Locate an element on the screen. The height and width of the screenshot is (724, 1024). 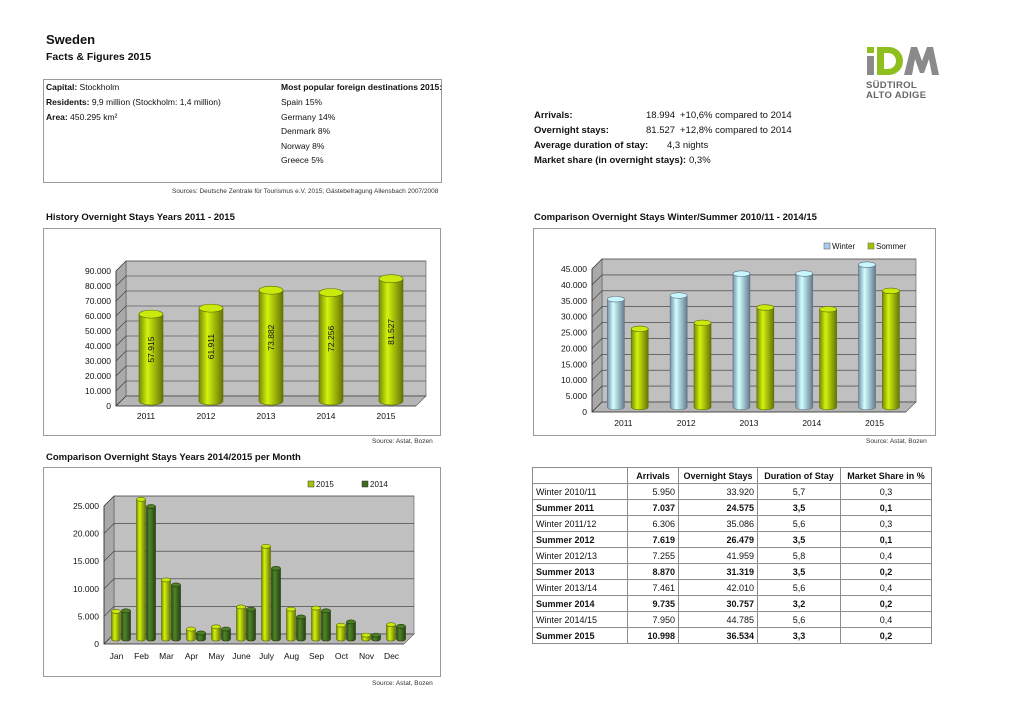
bar-2015-June-top is located at coordinates (241, 607).